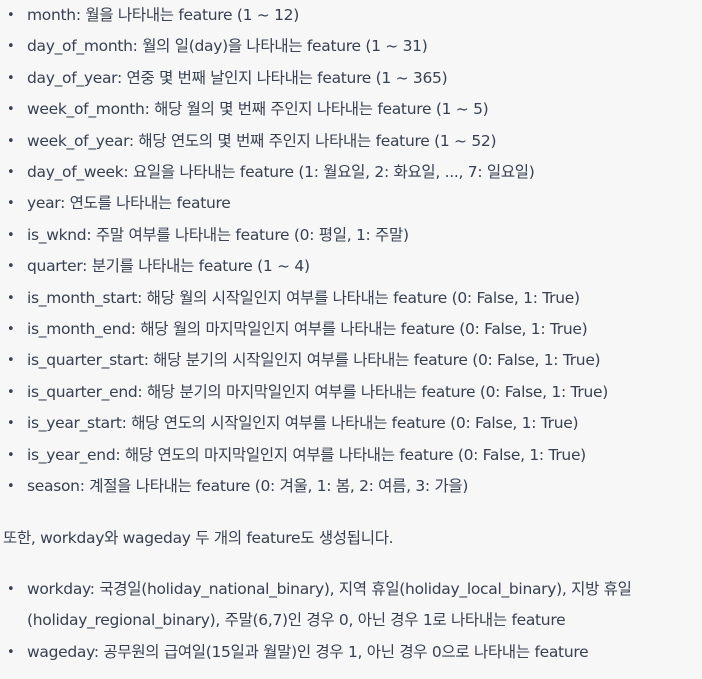 The width and height of the screenshot is (702, 679). What do you see at coordinates (196, 266) in the screenshot?
I see `feature-description: : 분기를 나타내는 feature (1 ~ 4)` at bounding box center [196, 266].